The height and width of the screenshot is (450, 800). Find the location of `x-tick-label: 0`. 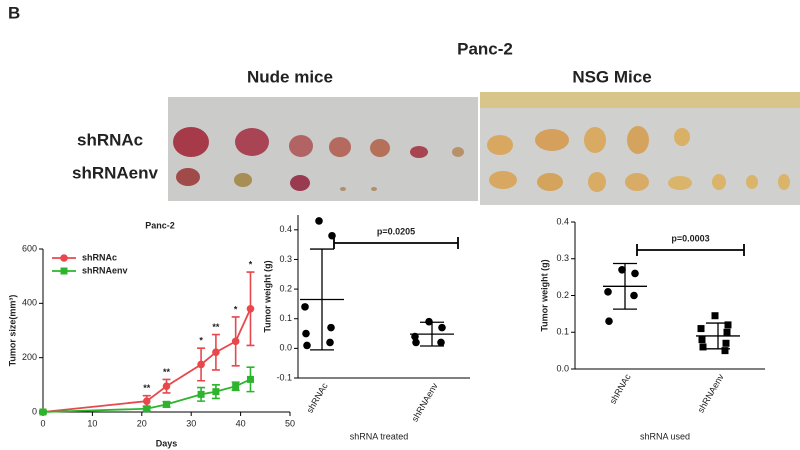

x-tick-label: 0 is located at coordinates (42, 423).